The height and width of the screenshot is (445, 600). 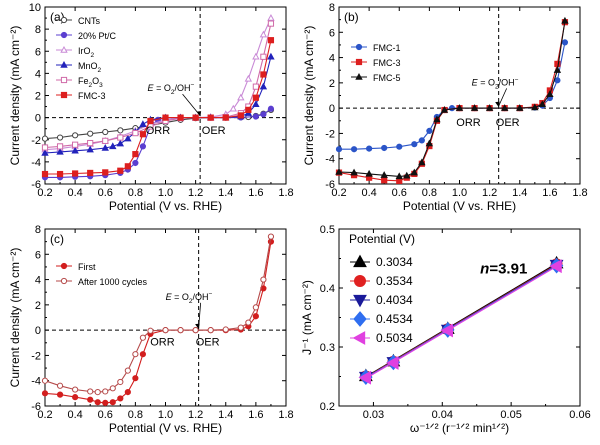 I want to click on x-tick-label: 1.8, so click(x=285, y=415).